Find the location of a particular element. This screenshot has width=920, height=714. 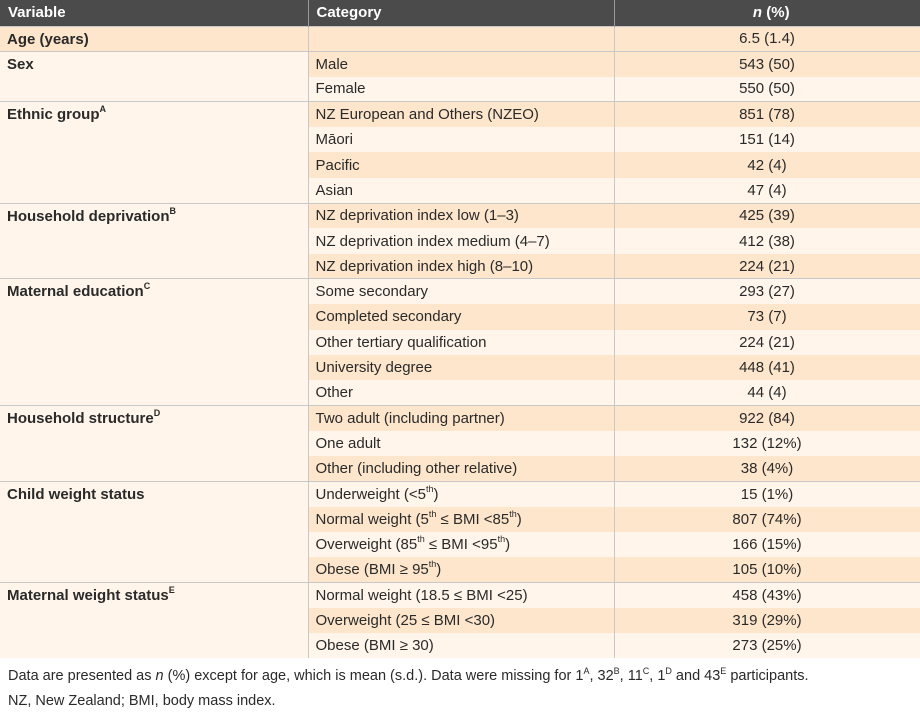

footnote-text: , 11 is located at coordinates (631, 676).